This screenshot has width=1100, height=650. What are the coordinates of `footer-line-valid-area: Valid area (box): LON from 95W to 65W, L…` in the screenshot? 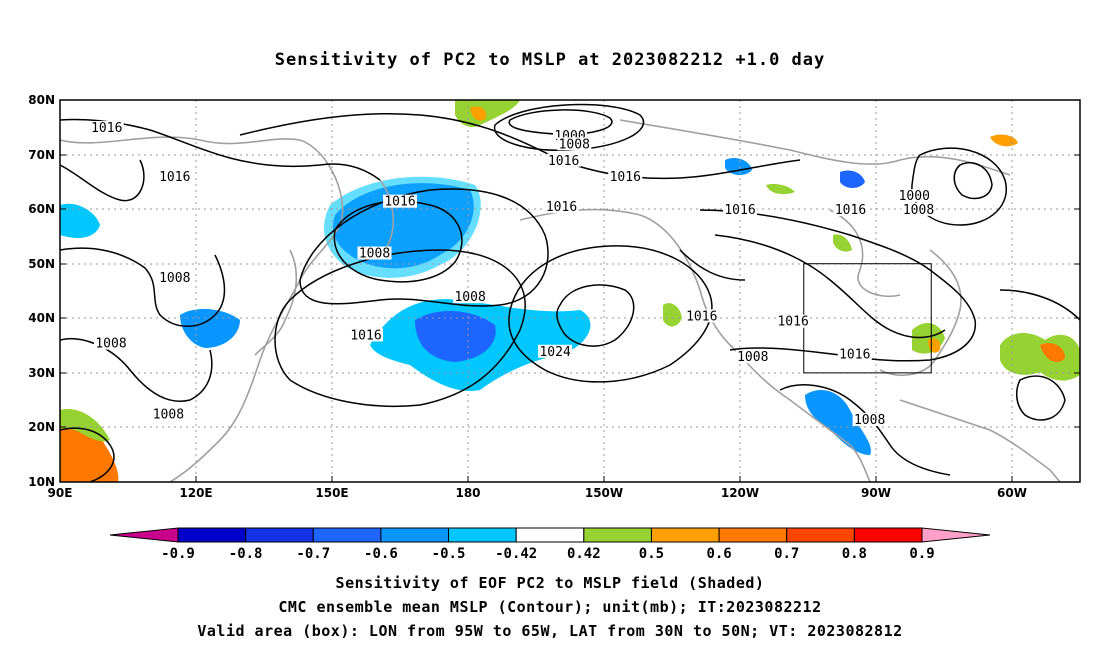 It's located at (550, 631).